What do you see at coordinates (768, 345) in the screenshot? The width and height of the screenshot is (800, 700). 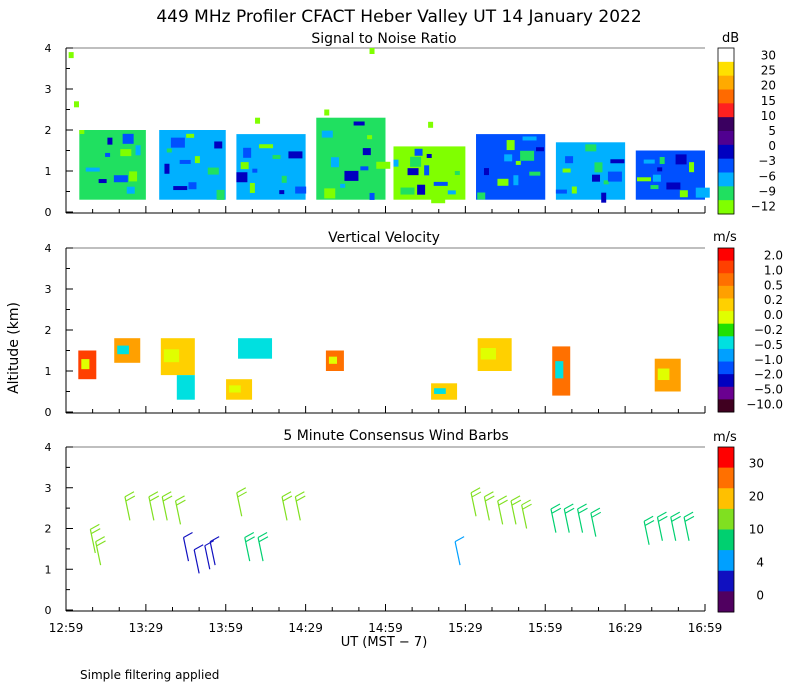 I see `vv-colorbar-label: −0.5` at bounding box center [768, 345].